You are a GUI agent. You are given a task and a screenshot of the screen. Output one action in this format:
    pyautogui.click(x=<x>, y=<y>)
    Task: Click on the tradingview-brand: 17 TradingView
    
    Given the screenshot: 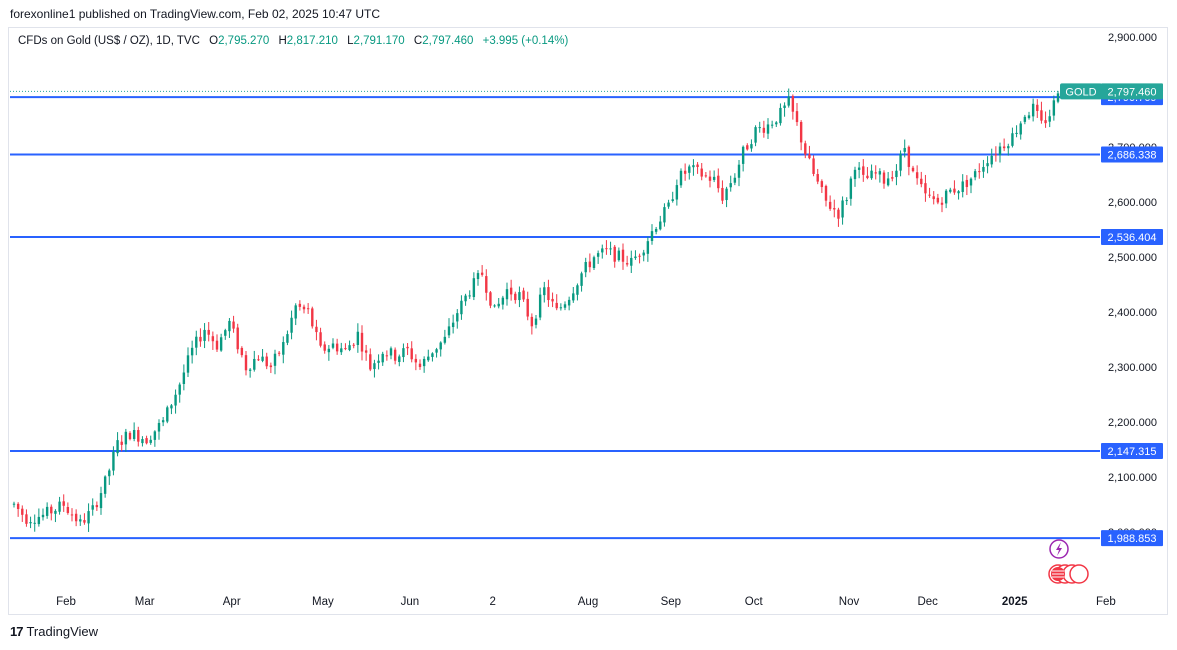 What is the action you would take?
    pyautogui.click(x=54, y=631)
    